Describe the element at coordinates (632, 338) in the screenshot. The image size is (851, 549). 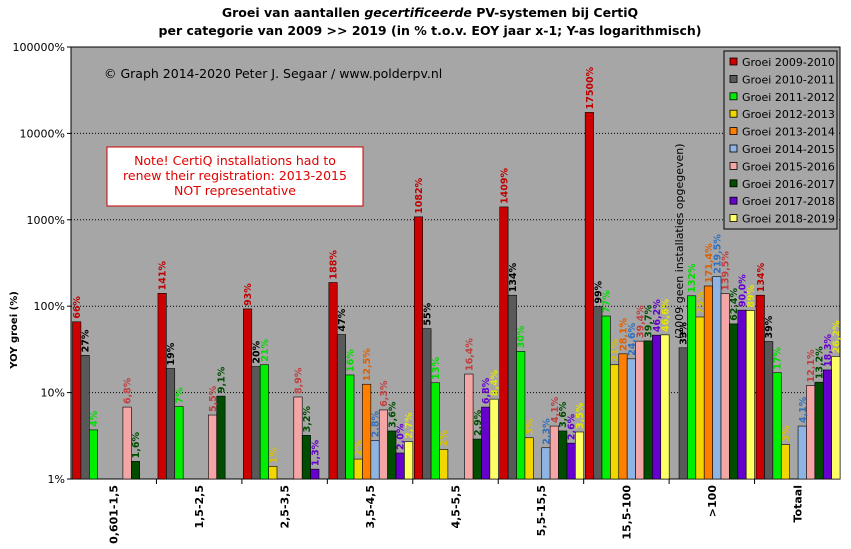
I see `data-label: 24,6%` at that location.